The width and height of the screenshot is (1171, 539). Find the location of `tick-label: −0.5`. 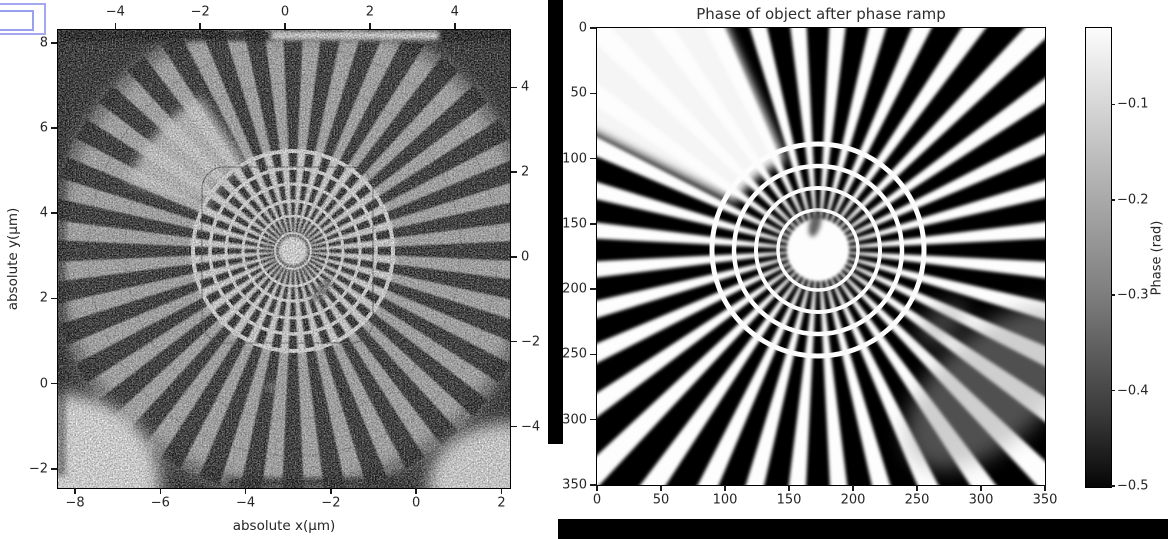

tick-label: −0.5 is located at coordinates (1133, 486).